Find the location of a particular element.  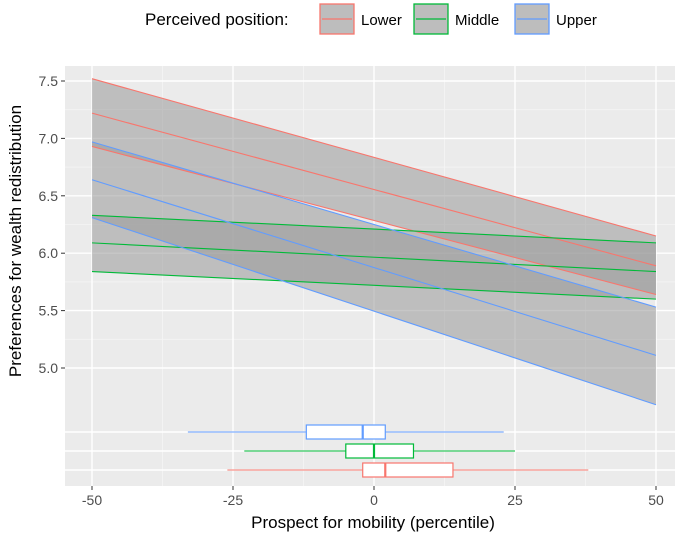

x-axis: -50 -25 0 25 50 is located at coordinates (373, 497).